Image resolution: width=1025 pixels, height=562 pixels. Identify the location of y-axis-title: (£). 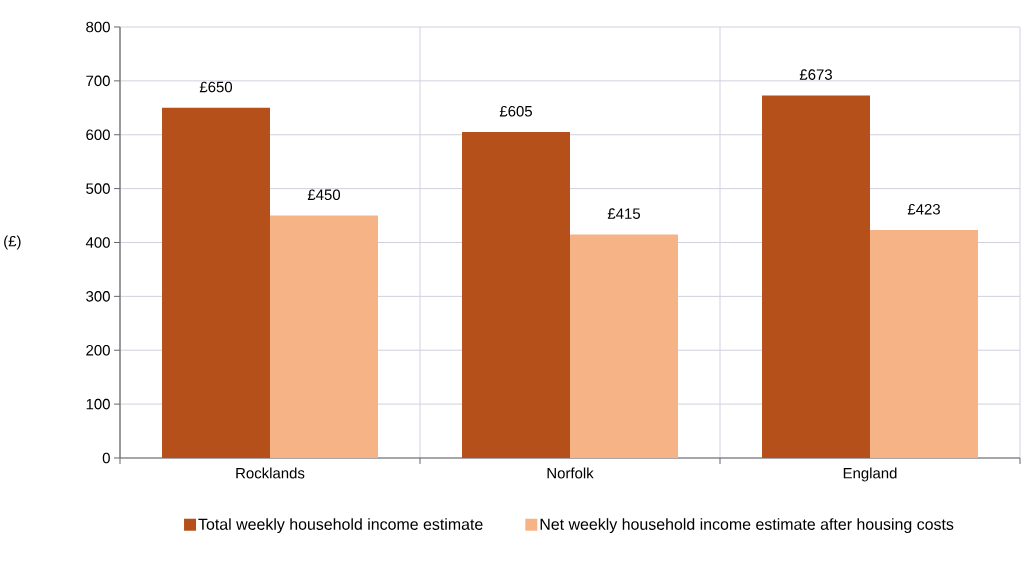
(12, 242).